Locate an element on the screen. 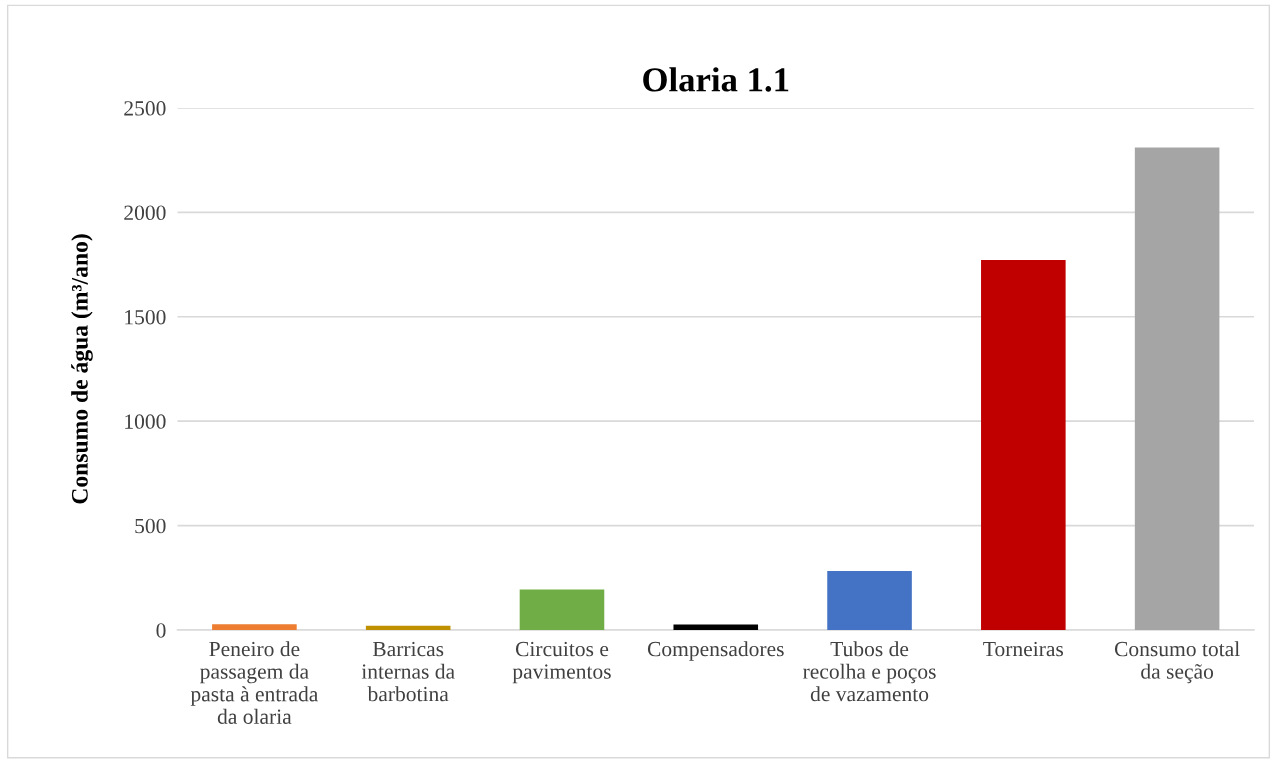  y-tick-label: 1000 is located at coordinates (145, 421).